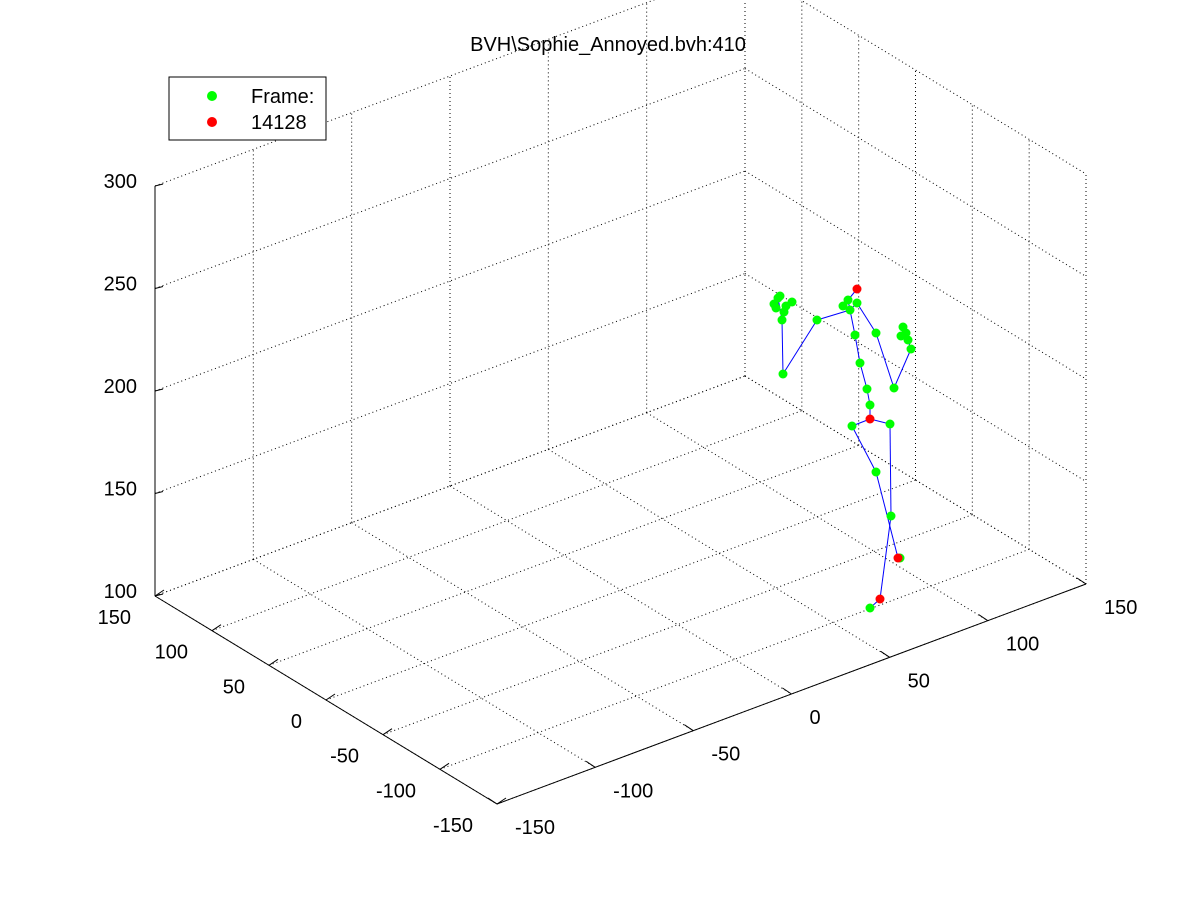 Image resolution: width=1201 pixels, height=901 pixels. I want to click on joint-point-l_shoulder, so click(876, 333).